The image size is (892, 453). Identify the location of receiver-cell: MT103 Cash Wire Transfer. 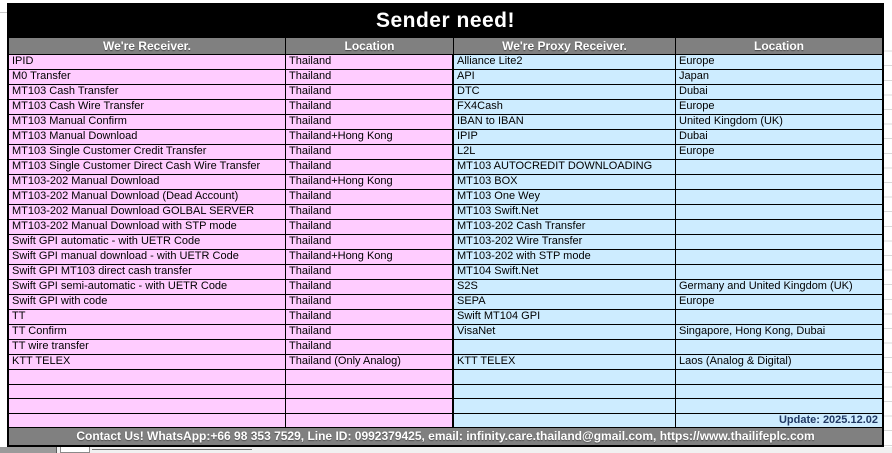
(147, 106).